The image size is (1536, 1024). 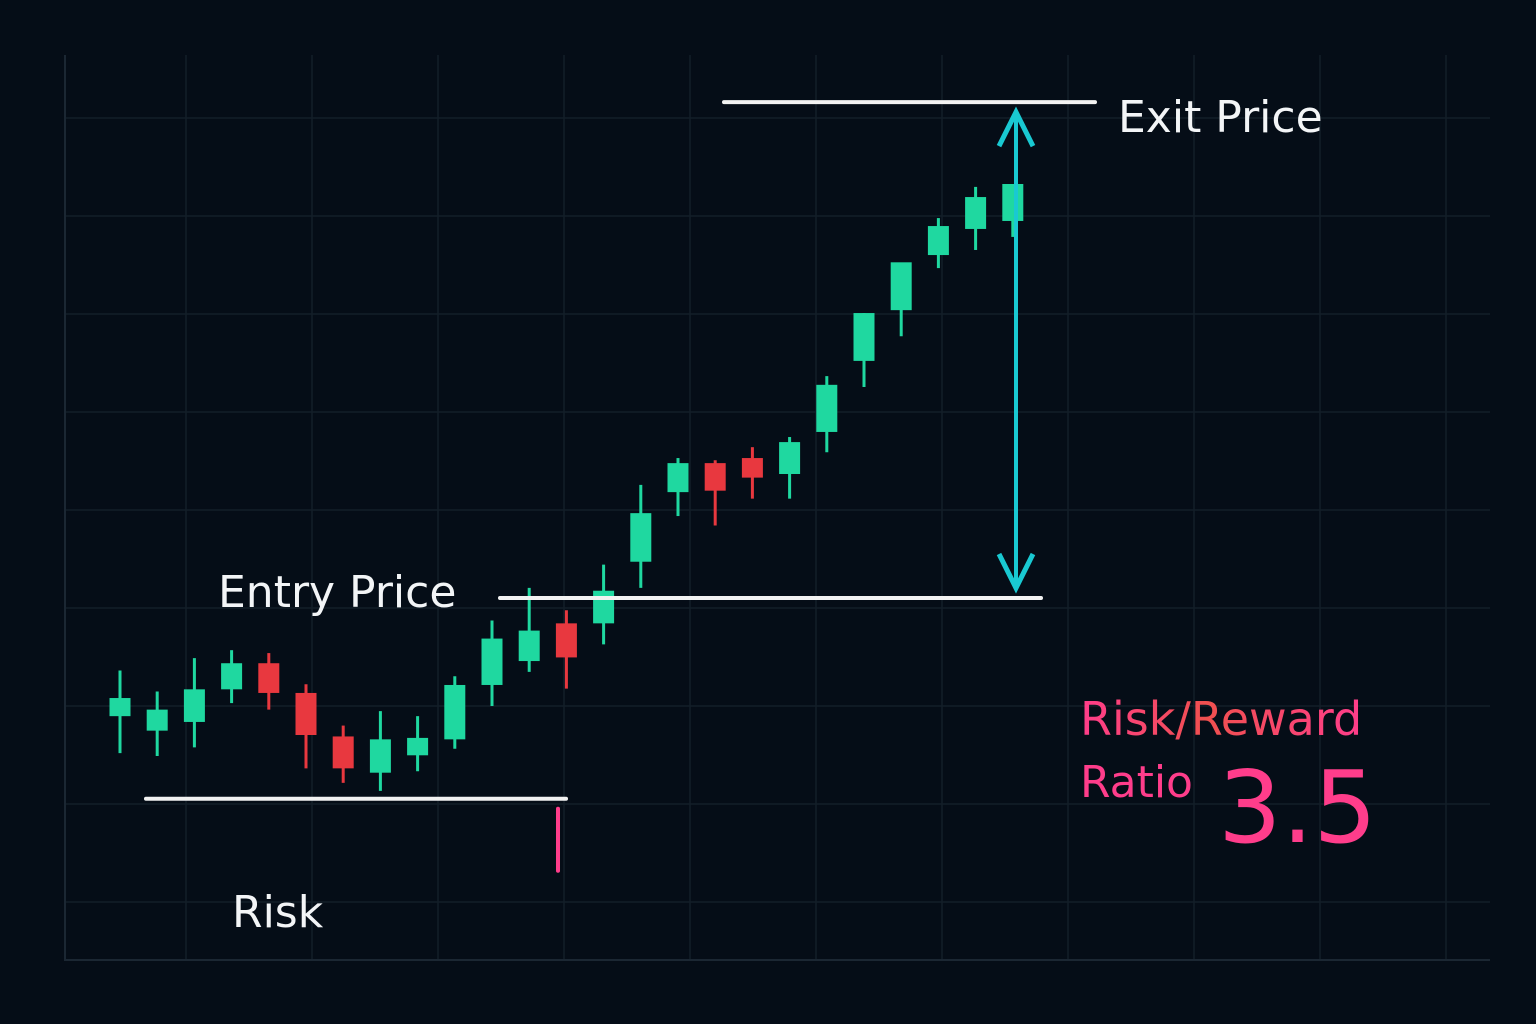 What do you see at coordinates (278, 912) in the screenshot?
I see `risk-label: Risk` at bounding box center [278, 912].